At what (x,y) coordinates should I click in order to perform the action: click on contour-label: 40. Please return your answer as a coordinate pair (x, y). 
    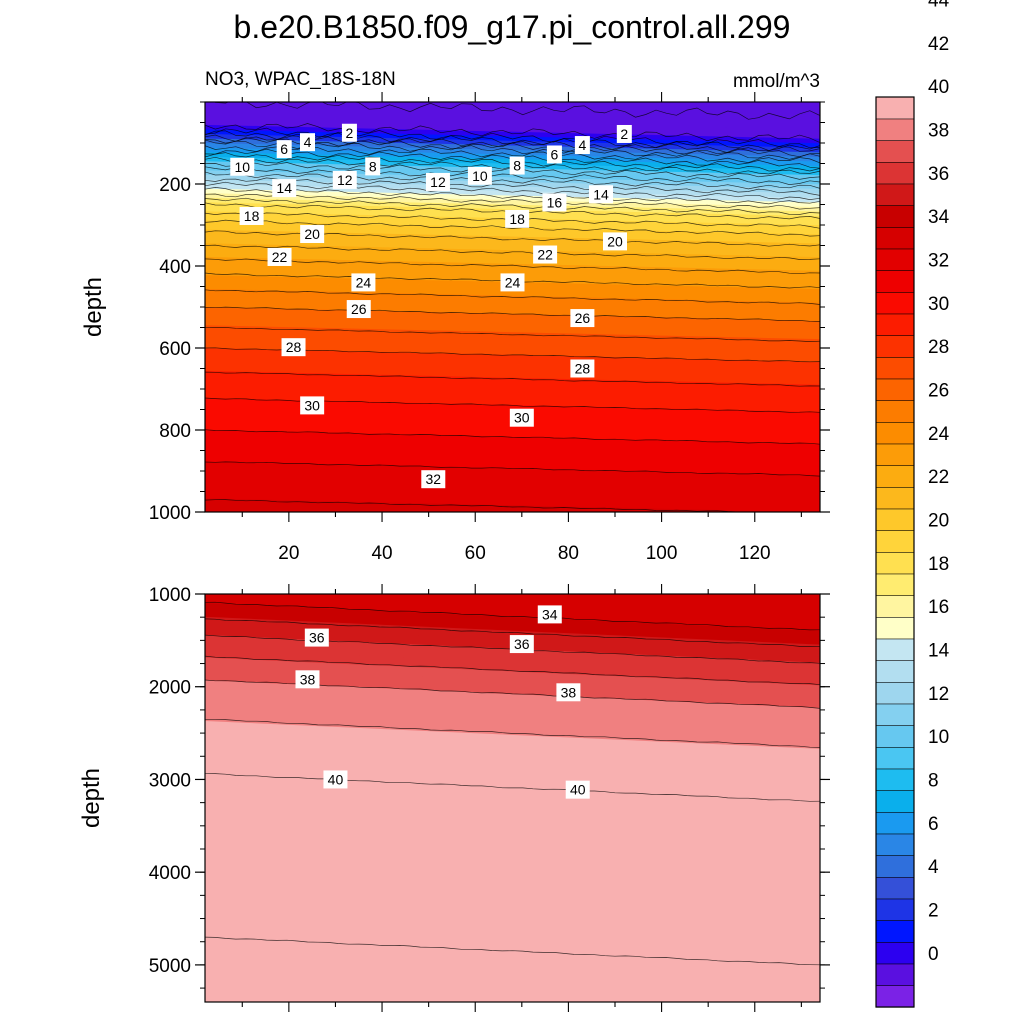
    Looking at the image, I should click on (577, 789).